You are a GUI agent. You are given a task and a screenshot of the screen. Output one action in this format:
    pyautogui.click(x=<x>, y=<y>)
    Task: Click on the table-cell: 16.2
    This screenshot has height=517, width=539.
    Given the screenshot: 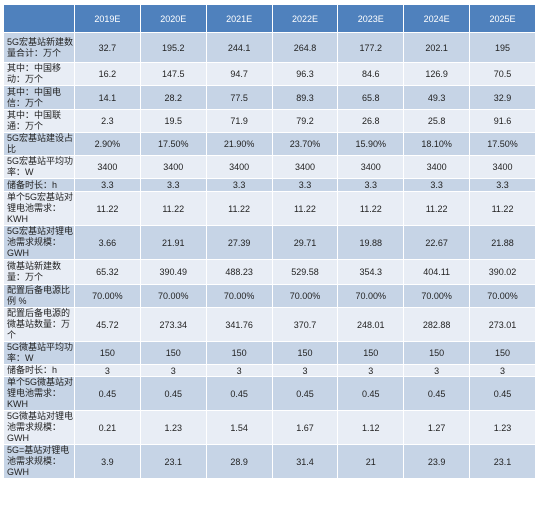 What is the action you would take?
    pyautogui.click(x=107, y=74)
    